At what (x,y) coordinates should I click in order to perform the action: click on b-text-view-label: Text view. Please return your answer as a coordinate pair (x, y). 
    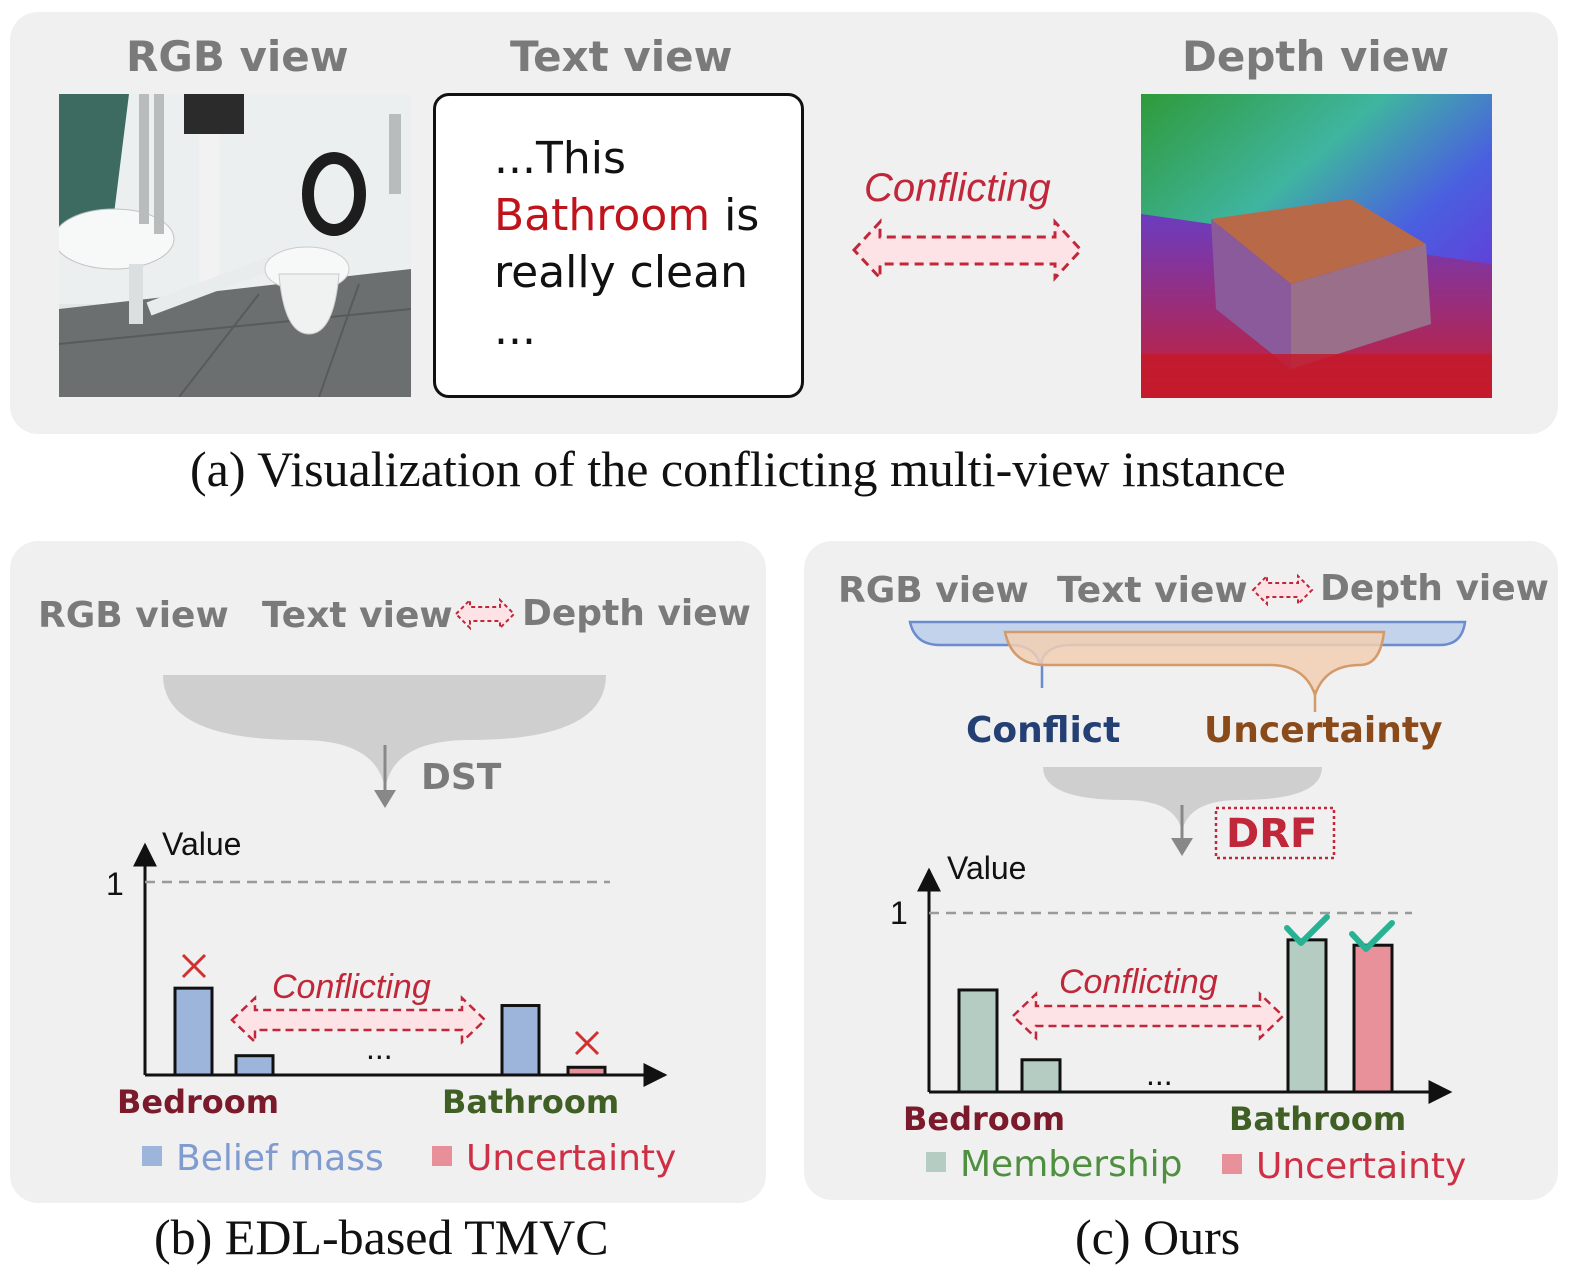
    Looking at the image, I should click on (357, 615).